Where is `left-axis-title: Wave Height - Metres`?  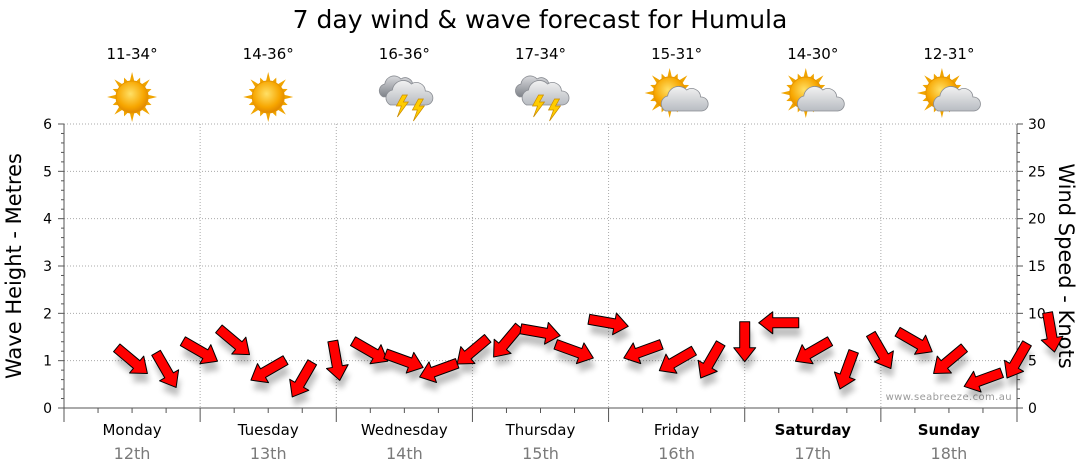 left-axis-title: Wave Height - Metres is located at coordinates (14, 266).